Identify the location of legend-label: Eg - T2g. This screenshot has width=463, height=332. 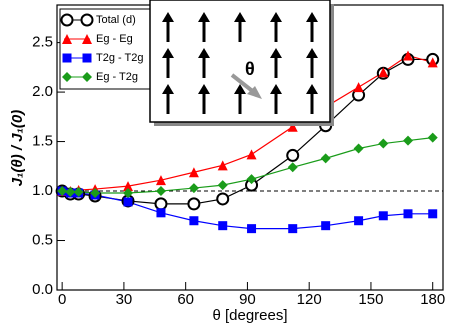
(117, 77).